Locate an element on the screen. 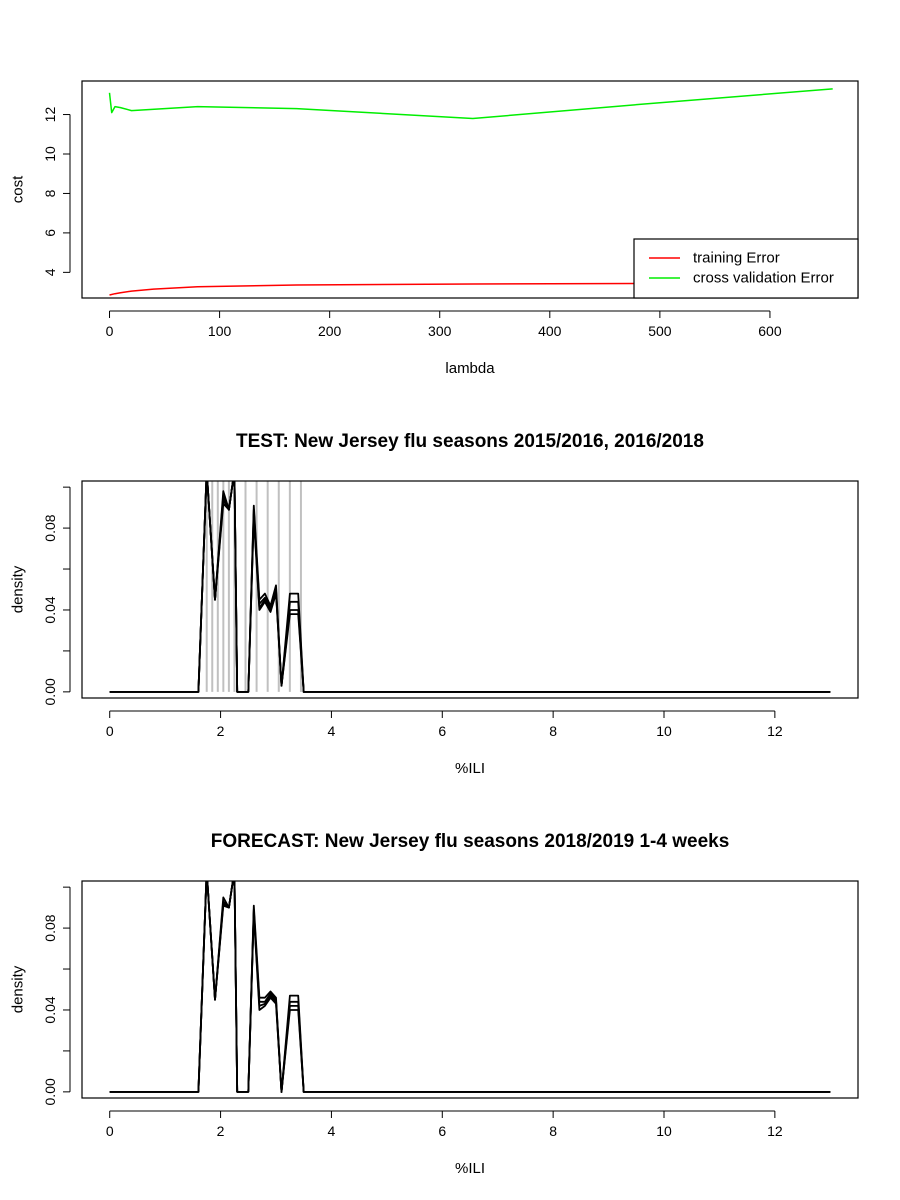 The height and width of the screenshot is (1200, 900). legend-box is located at coordinates (746, 268).